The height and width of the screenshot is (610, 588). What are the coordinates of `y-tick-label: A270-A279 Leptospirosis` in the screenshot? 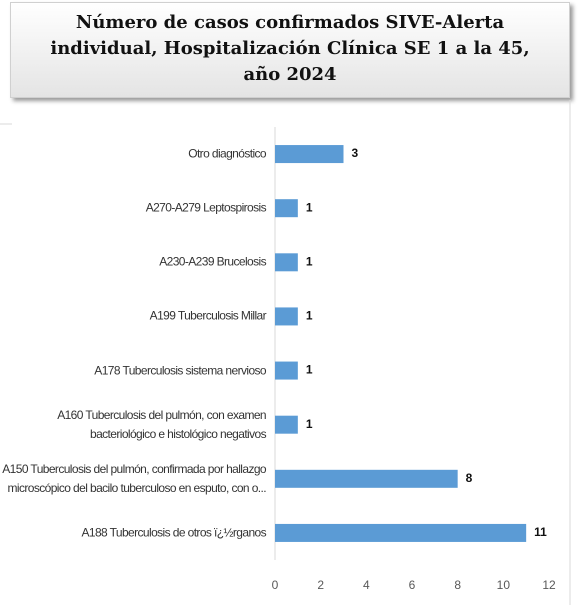 It's located at (206, 207).